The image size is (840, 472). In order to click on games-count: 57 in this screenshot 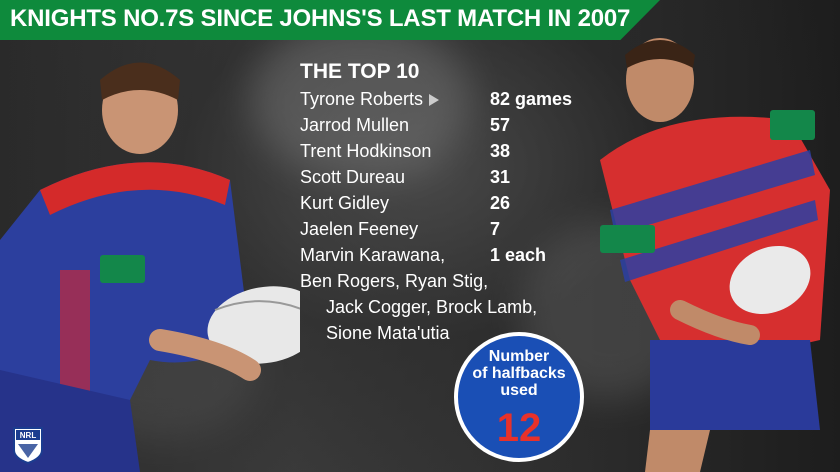, I will do `click(500, 125)`.